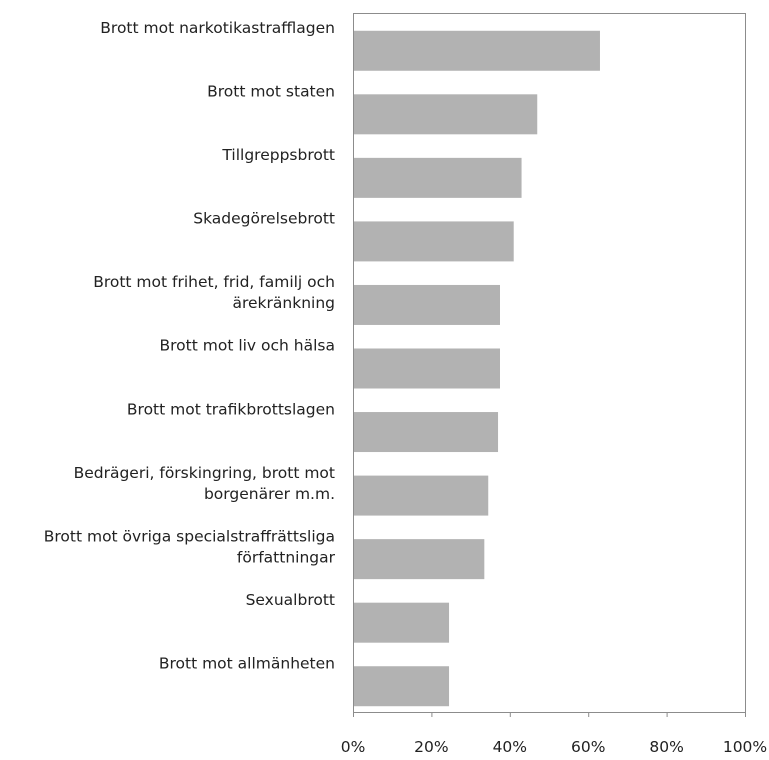 The image size is (769, 760). I want to click on category-label-2: Brott mot staten, so click(271, 92).